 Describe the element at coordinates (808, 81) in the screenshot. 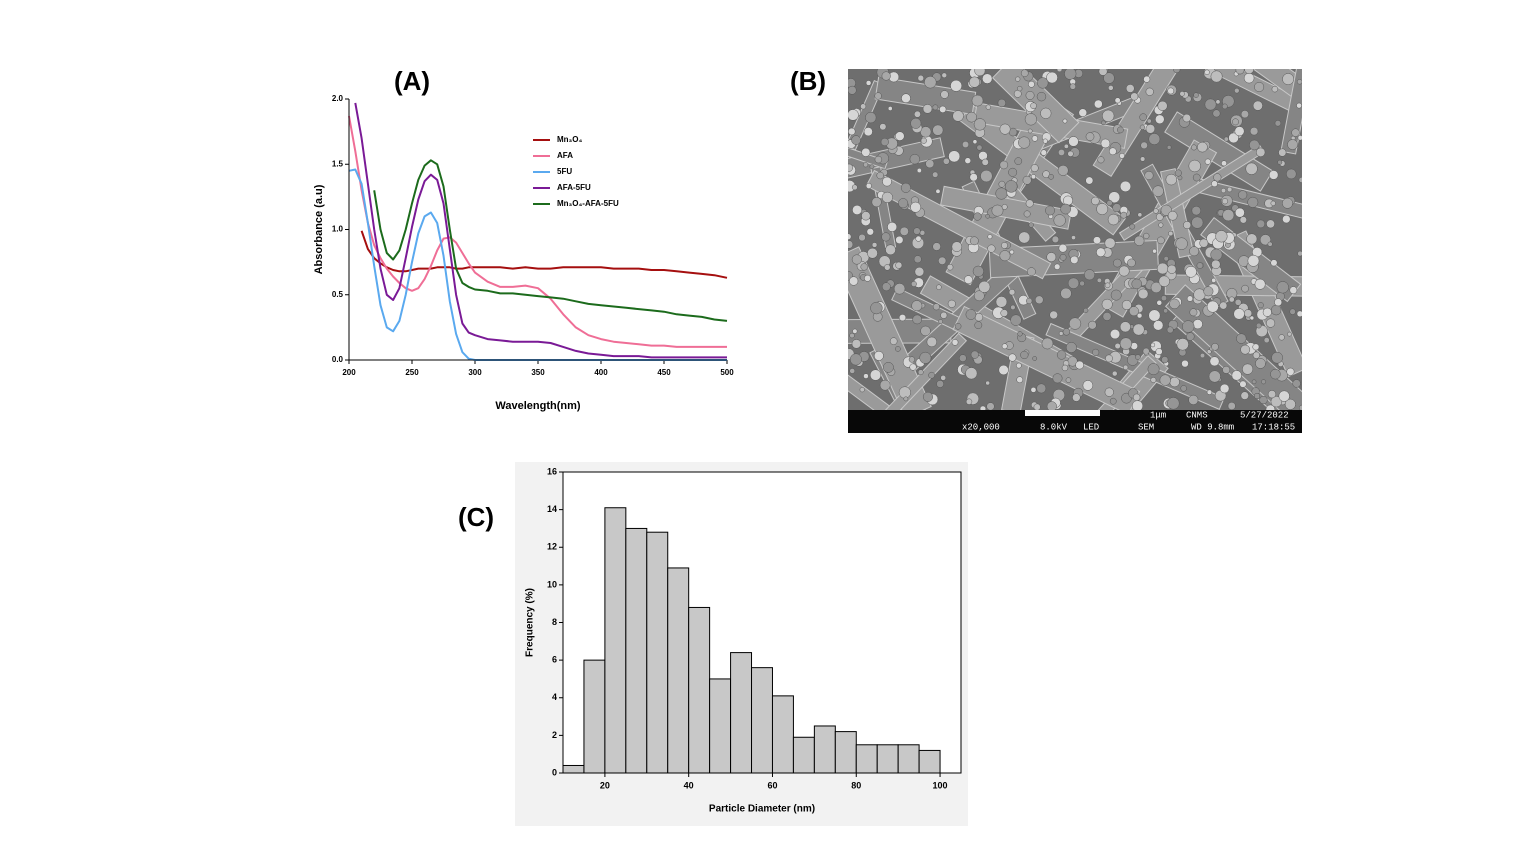

I see `panel-label: (B)` at that location.